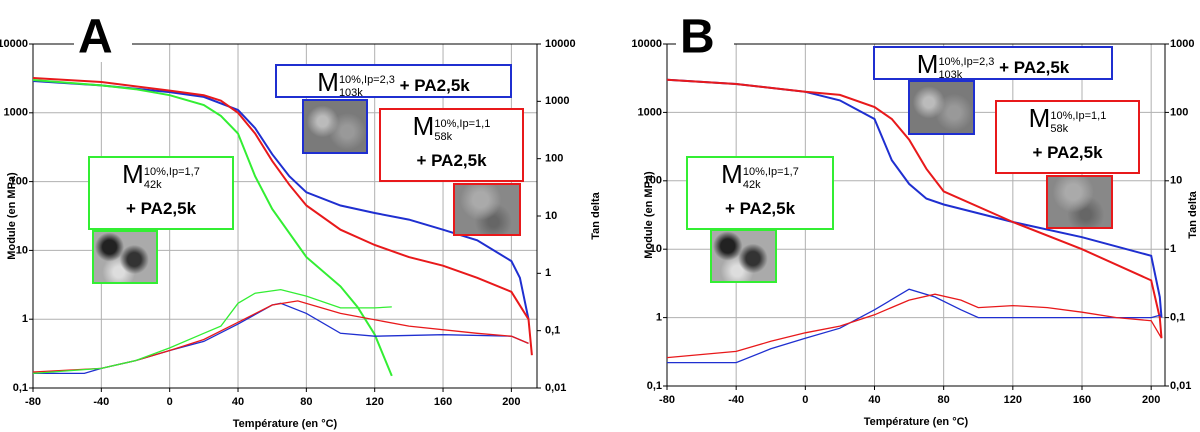 The image size is (1200, 432). Describe the element at coordinates (874, 400) in the screenshot. I see `x-tick-label: 40` at that location.